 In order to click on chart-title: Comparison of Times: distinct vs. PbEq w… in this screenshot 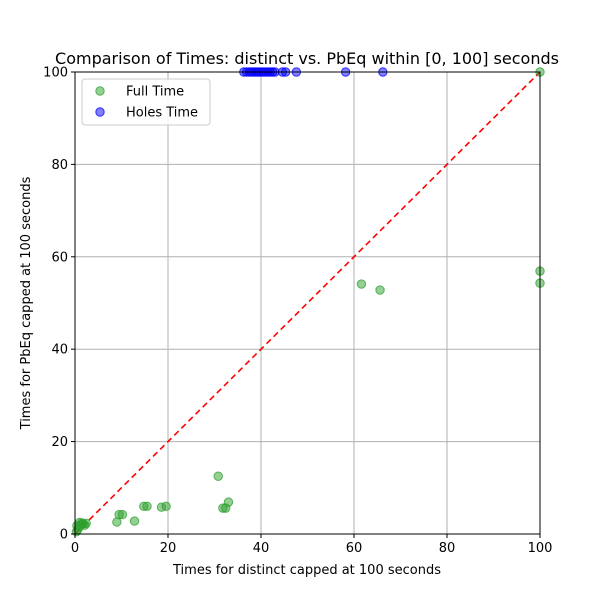, I will do `click(307, 58)`.